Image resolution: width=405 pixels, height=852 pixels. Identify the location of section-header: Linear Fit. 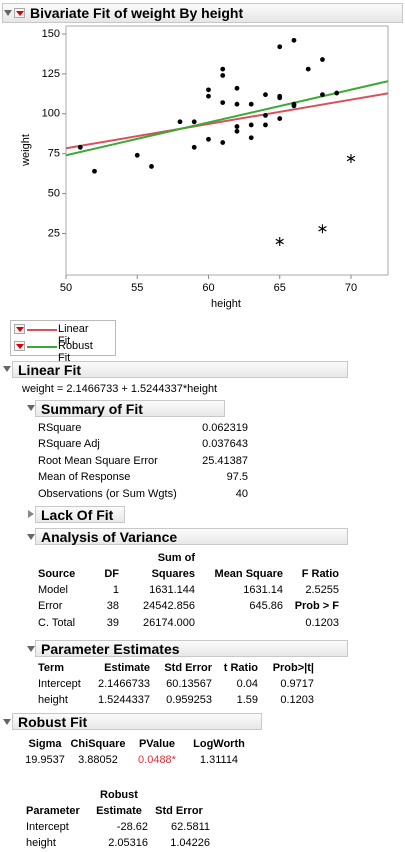
(180, 369).